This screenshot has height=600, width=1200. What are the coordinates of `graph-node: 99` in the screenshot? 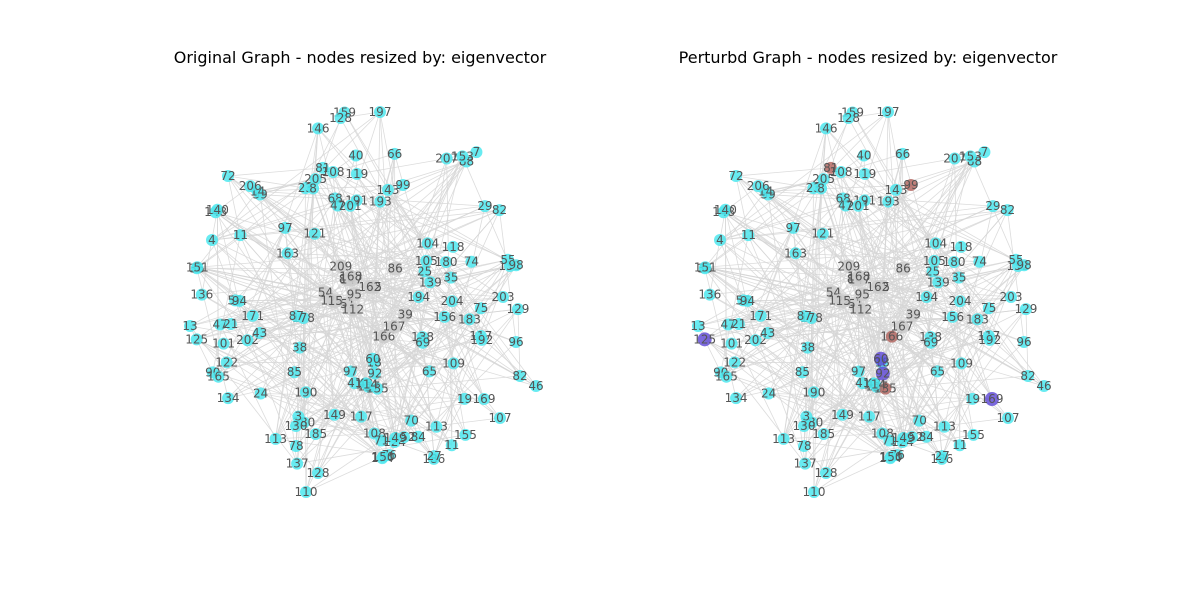 It's located at (910, 185).